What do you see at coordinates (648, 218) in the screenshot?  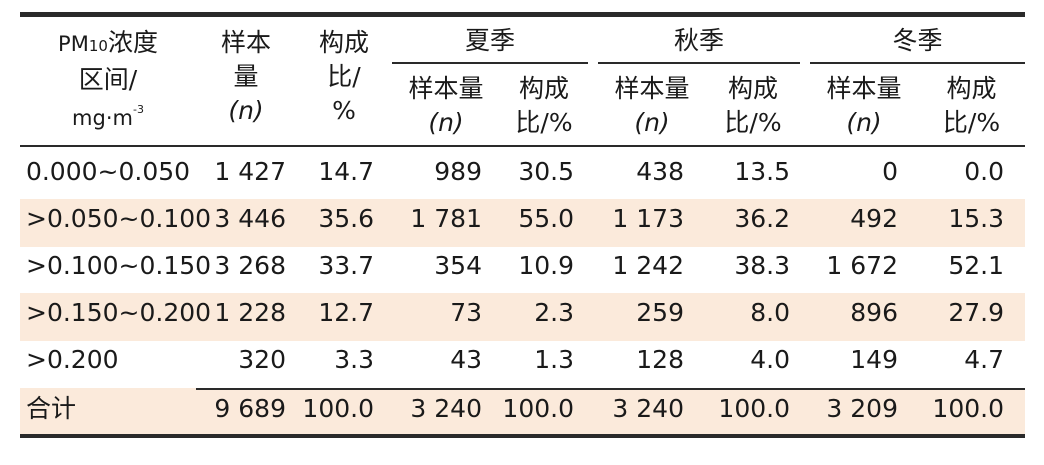 I see `cell-autumn-samples: 1 173` at bounding box center [648, 218].